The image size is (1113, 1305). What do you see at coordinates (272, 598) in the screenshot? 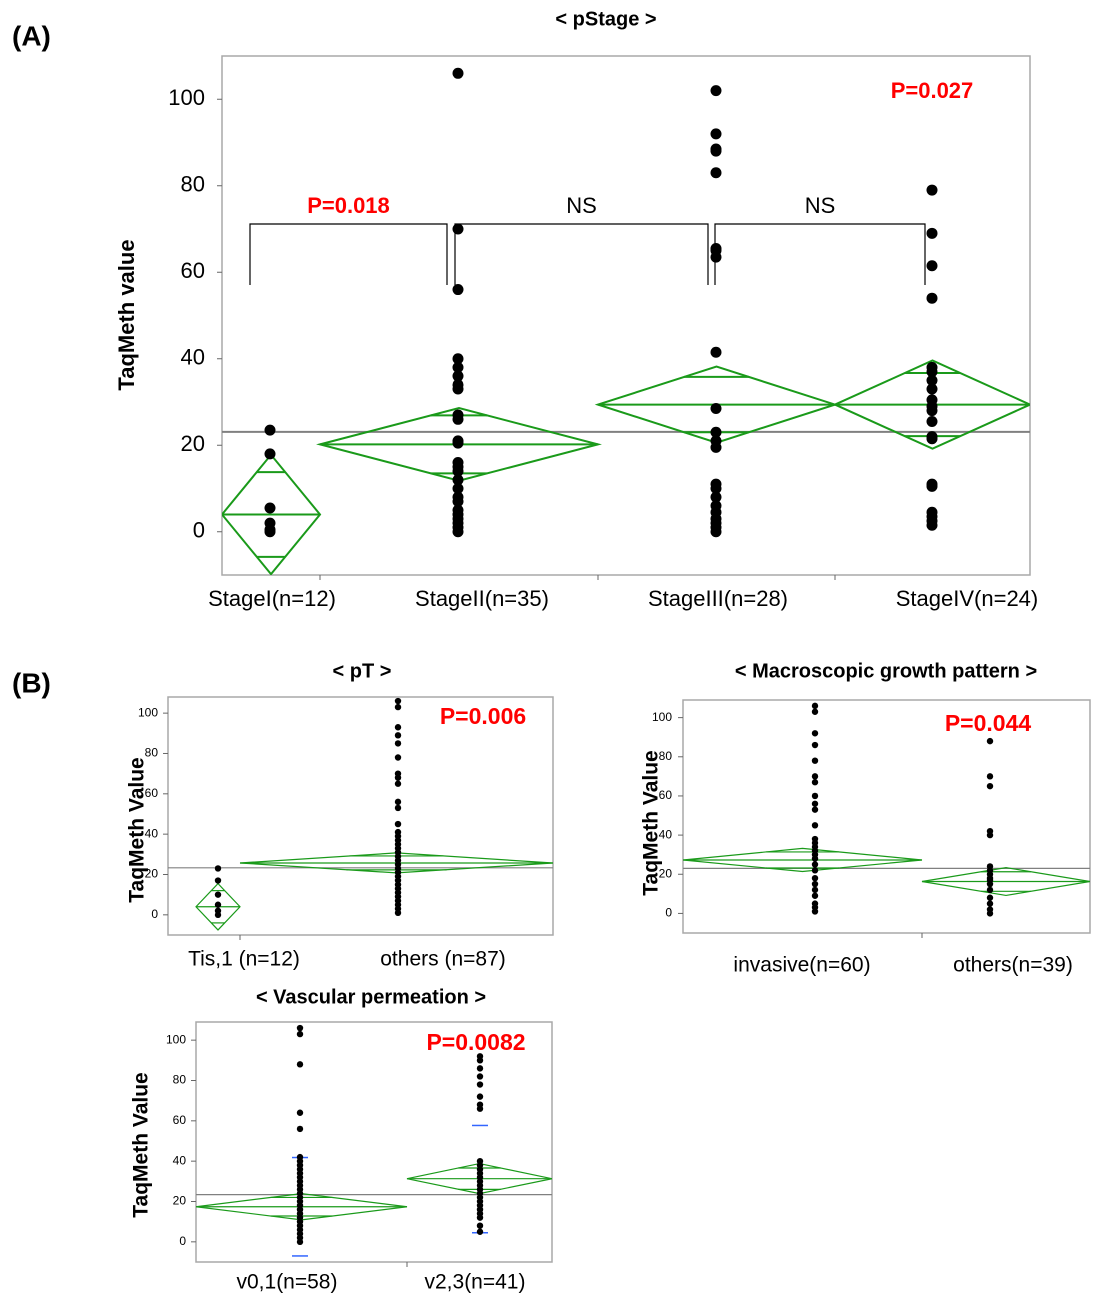
I see `x-tick-label: StageI(n=12)` at bounding box center [272, 598].